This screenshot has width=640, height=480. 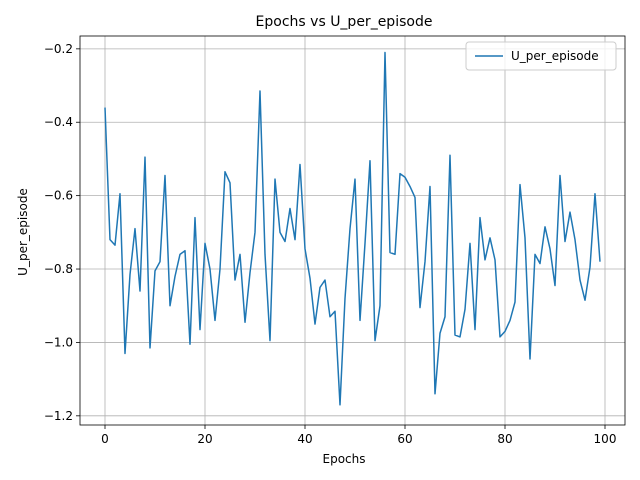 What do you see at coordinates (605, 439) in the screenshot?
I see `x-tick-label: 100` at bounding box center [605, 439].